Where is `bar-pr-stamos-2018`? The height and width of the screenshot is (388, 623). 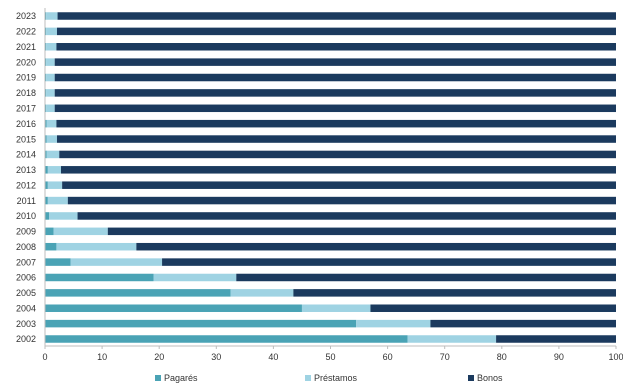 bar-pr-stamos-2018 is located at coordinates (50, 93).